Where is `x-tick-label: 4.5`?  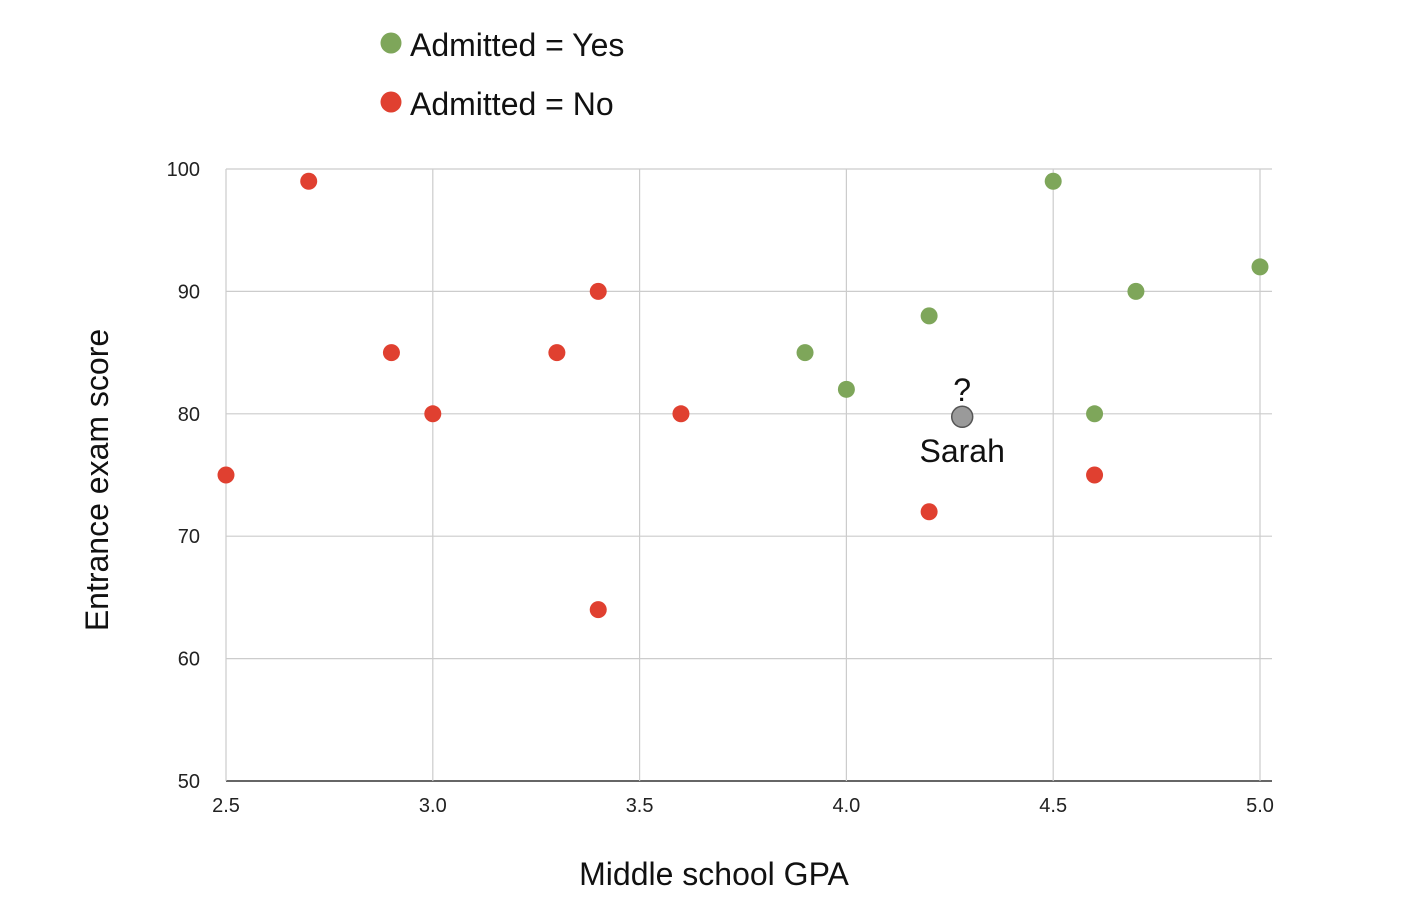 x-tick-label: 4.5 is located at coordinates (1053, 806).